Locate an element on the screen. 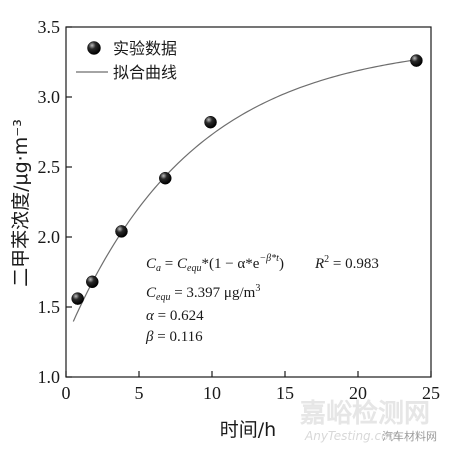 Image resolution: width=455 pixels, height=452 pixels. y-axis-title: 二甲苯浓度/μg·m⁻³ is located at coordinates (21, 203).